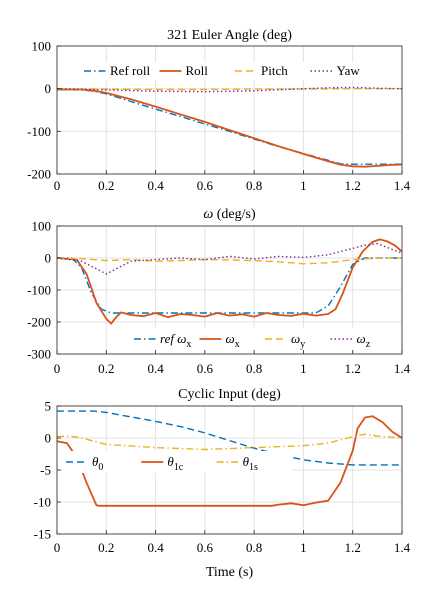 Image resolution: width=436 pixels, height=599 pixels. Describe the element at coordinates (229, 214) in the screenshot. I see `chart-title: ω (deg/s)` at that location.